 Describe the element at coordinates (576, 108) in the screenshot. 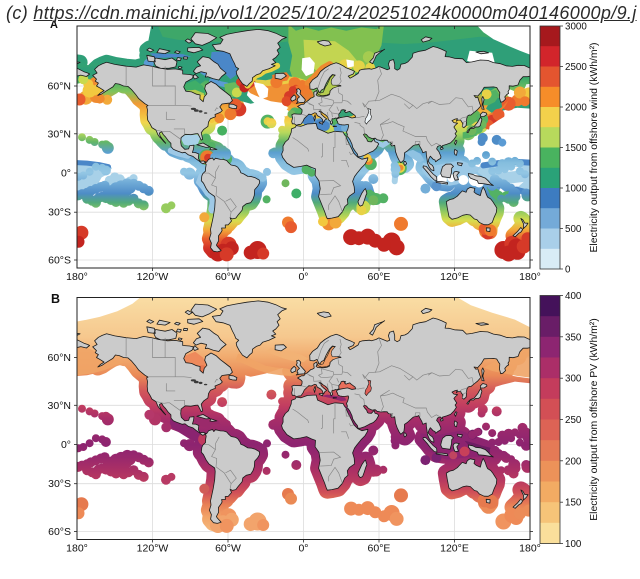

I see `svg-text: 2000` at that location.